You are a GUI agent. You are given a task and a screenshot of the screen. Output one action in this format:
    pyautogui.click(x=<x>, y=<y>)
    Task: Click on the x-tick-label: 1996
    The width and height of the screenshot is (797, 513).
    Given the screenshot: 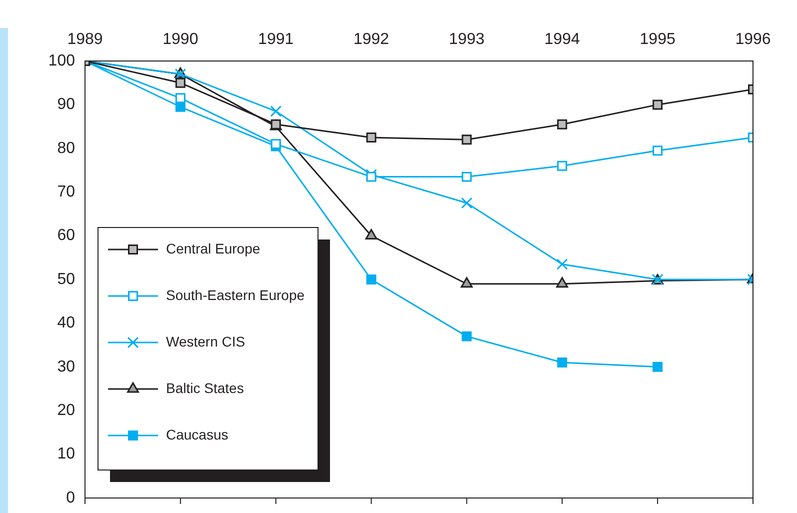 What is the action you would take?
    pyautogui.click(x=753, y=39)
    